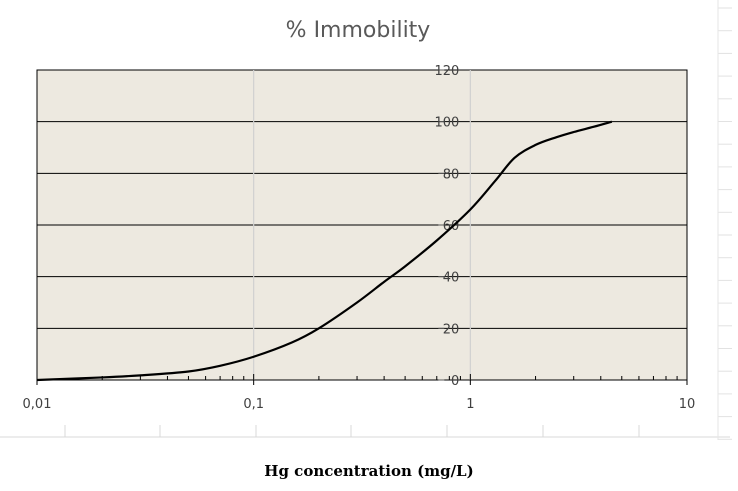  What do you see at coordinates (455, 381) in the screenshot?
I see `y-tick-label: 0` at bounding box center [455, 381].